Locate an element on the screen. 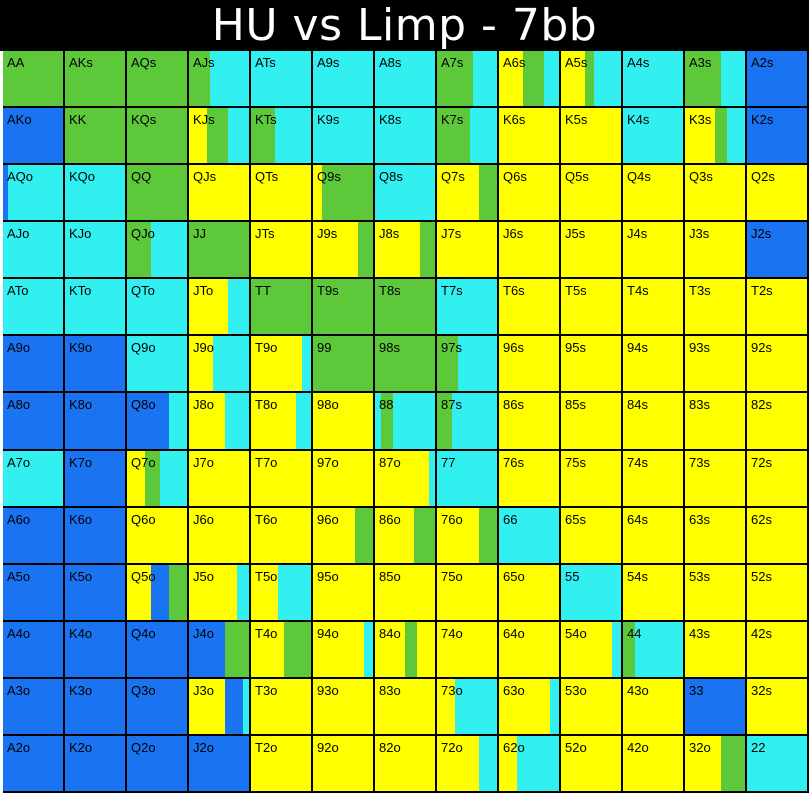 Image resolution: width=809 pixels, height=793 pixels. hand-cell-J2o: J2o is located at coordinates (219, 763).